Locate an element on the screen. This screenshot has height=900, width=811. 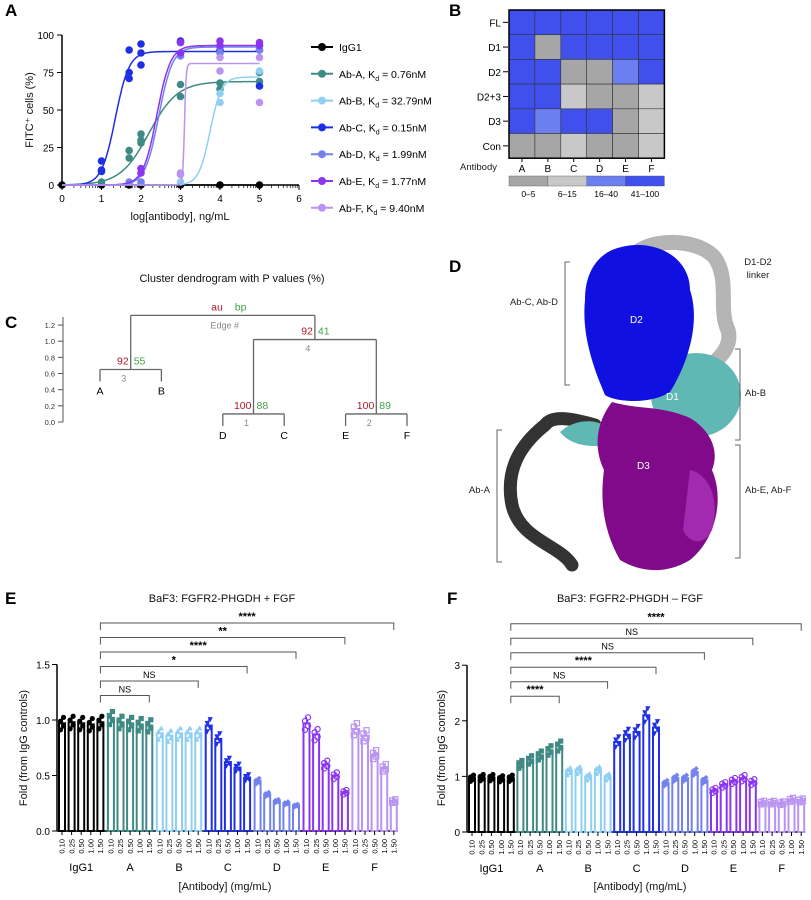
au-value: 100 is located at coordinates (243, 406).